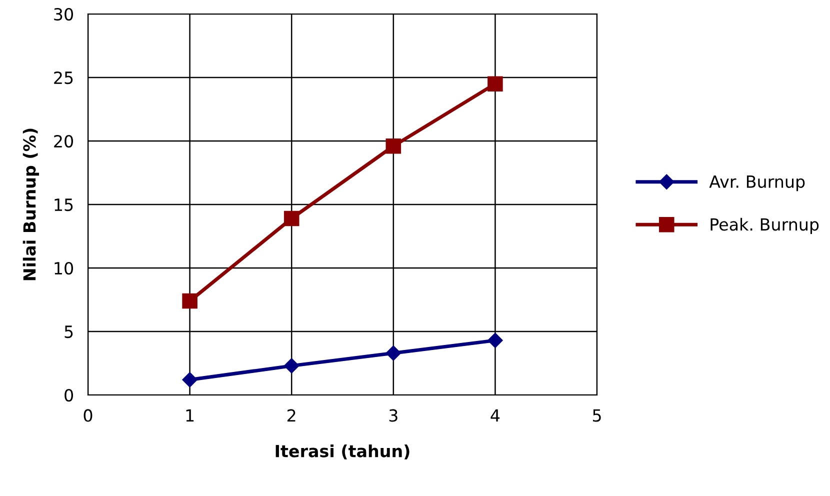 The width and height of the screenshot is (830, 496). I want to click on x-tick-label: 5, so click(596, 415).